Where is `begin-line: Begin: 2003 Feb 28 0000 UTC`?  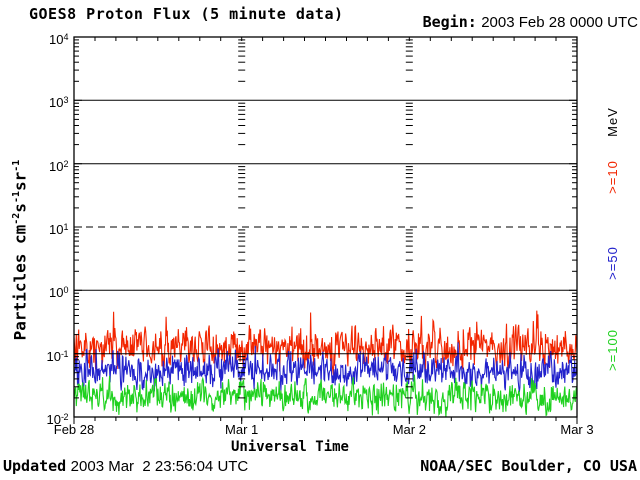
begin-line: Begin: 2003 Feb 28 0000 UTC is located at coordinates (530, 22).